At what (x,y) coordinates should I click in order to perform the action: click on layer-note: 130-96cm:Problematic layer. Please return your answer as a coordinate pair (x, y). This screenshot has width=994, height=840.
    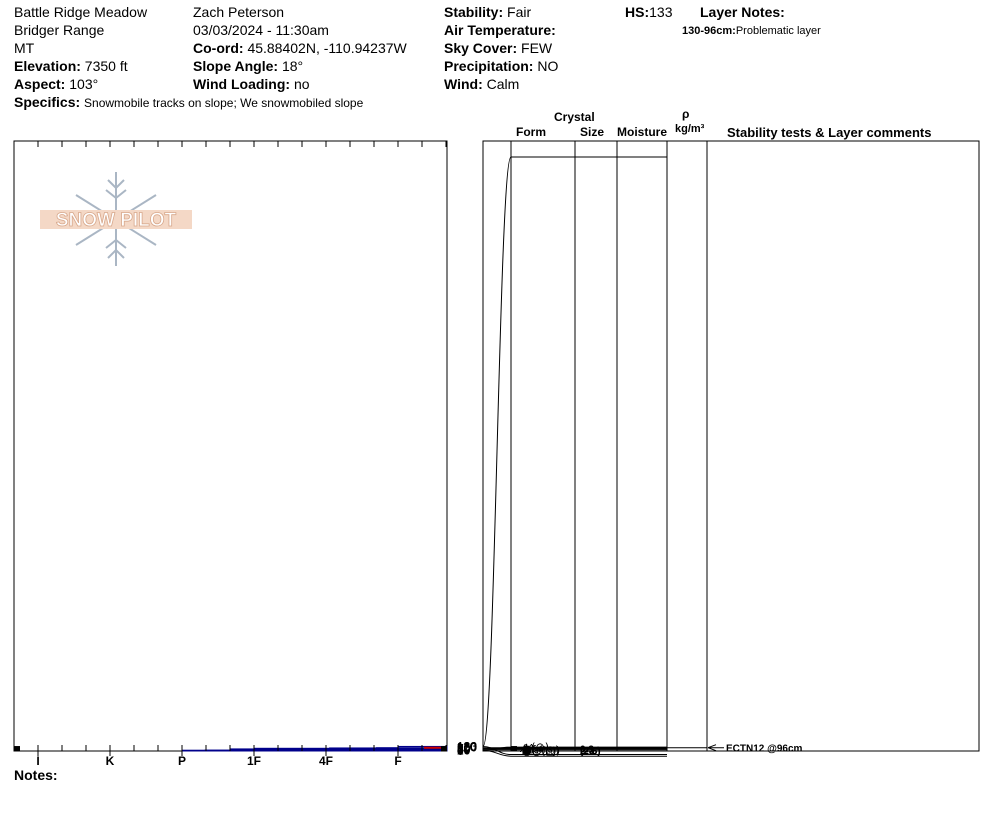
    Looking at the image, I should click on (751, 31).